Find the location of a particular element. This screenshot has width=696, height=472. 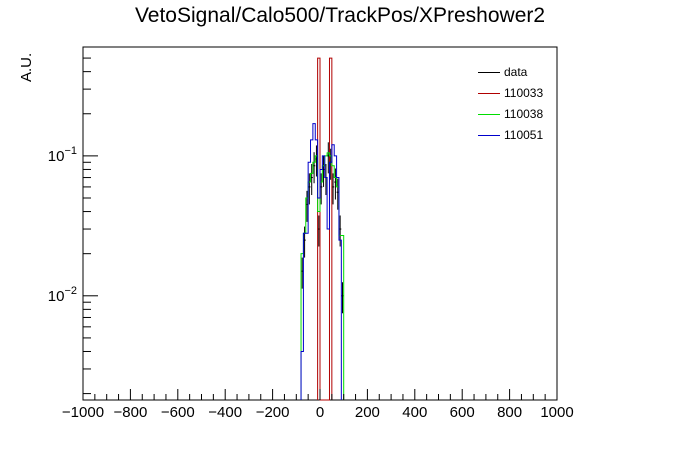

x-tick-label: 400 is located at coordinates (414, 412).